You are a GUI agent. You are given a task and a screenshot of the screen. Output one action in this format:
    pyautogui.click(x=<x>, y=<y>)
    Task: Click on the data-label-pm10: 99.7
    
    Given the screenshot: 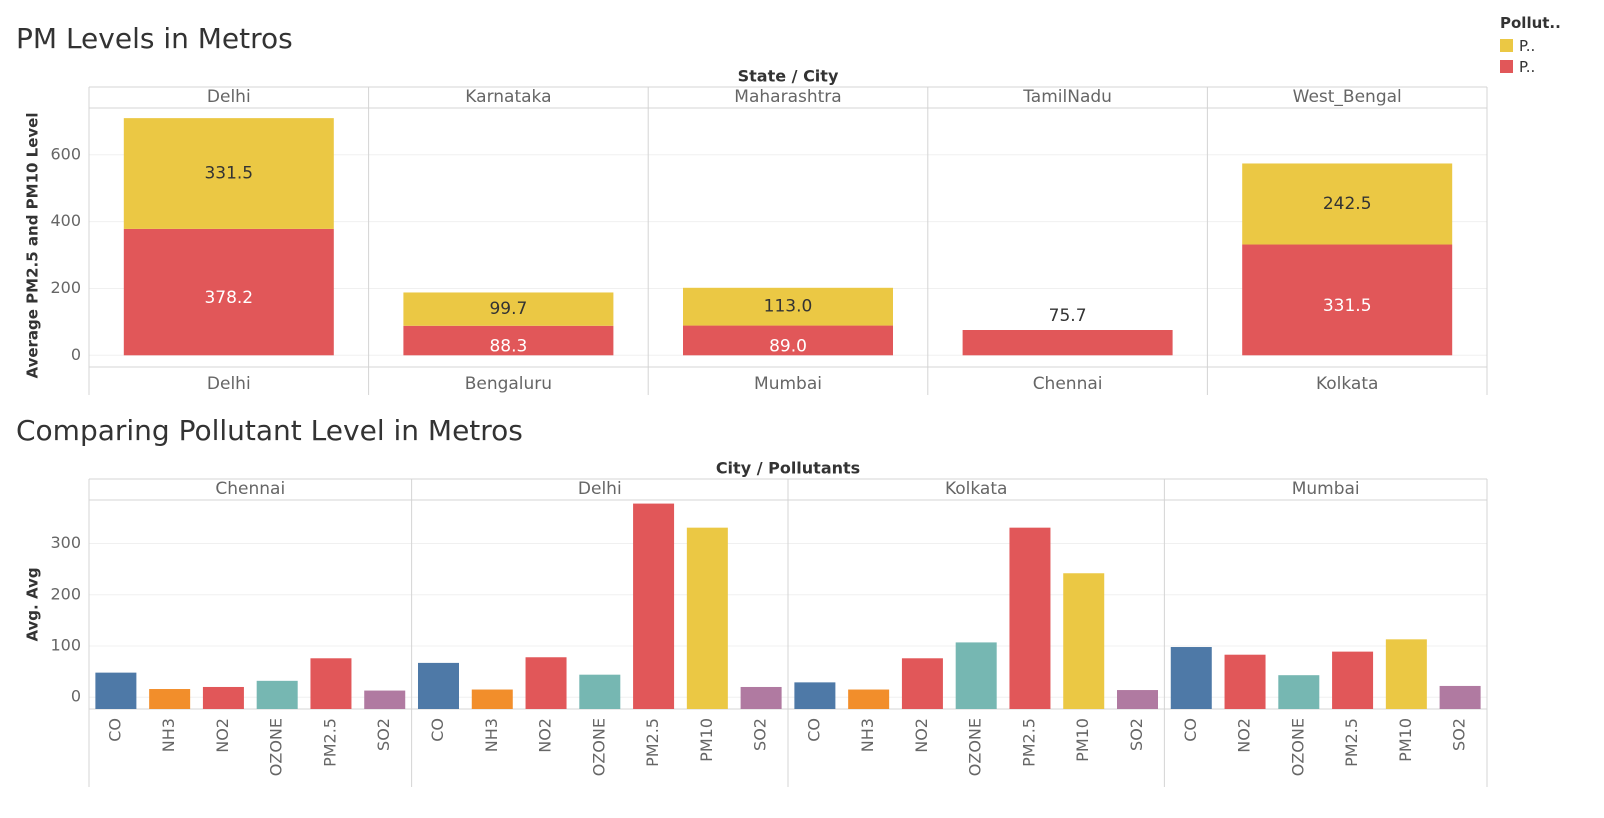 What is the action you would take?
    pyautogui.click(x=508, y=309)
    